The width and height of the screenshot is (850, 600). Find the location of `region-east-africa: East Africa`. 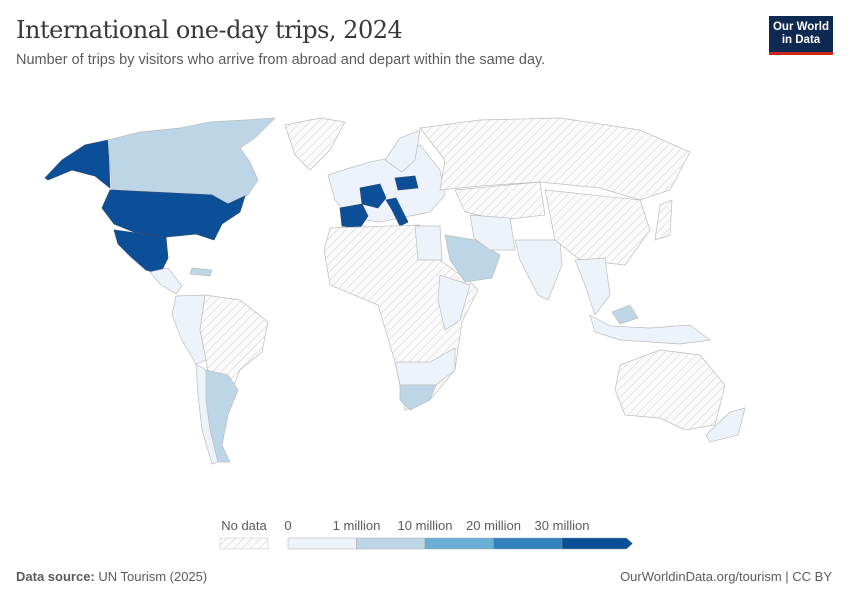

region-east-africa: East Africa is located at coordinates (454, 302).